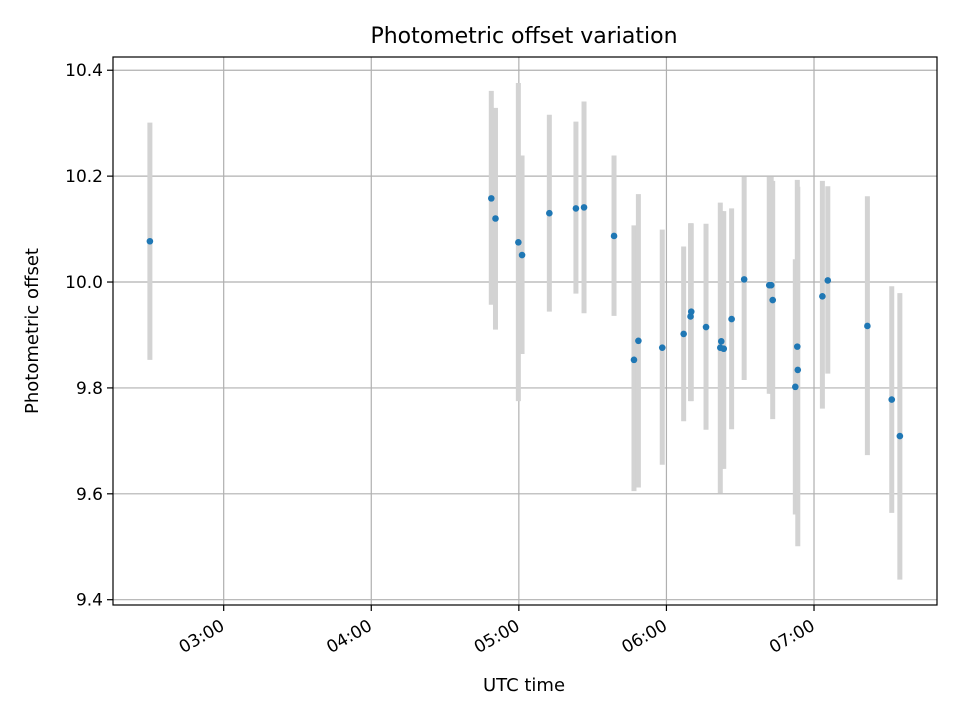 The width and height of the screenshot is (960, 720). Describe the element at coordinates (32, 331) in the screenshot. I see `y-axis-label: Photometric offset` at that location.